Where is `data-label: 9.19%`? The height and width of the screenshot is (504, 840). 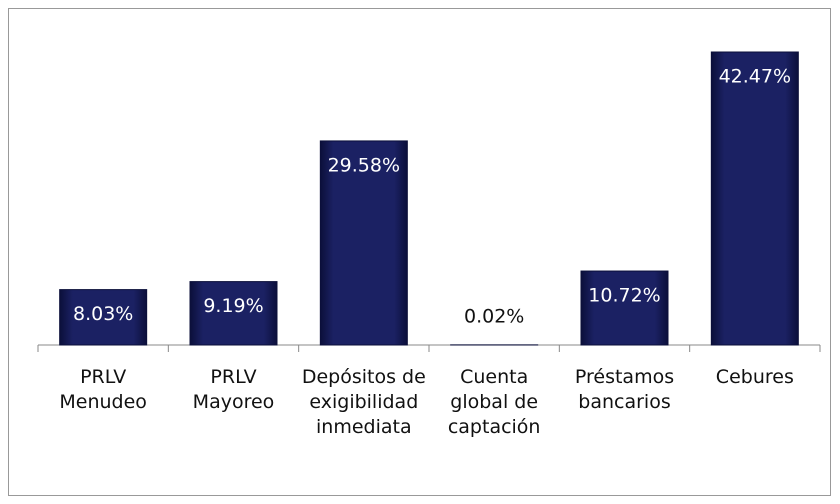 data-label: 9.19% is located at coordinates (233, 306).